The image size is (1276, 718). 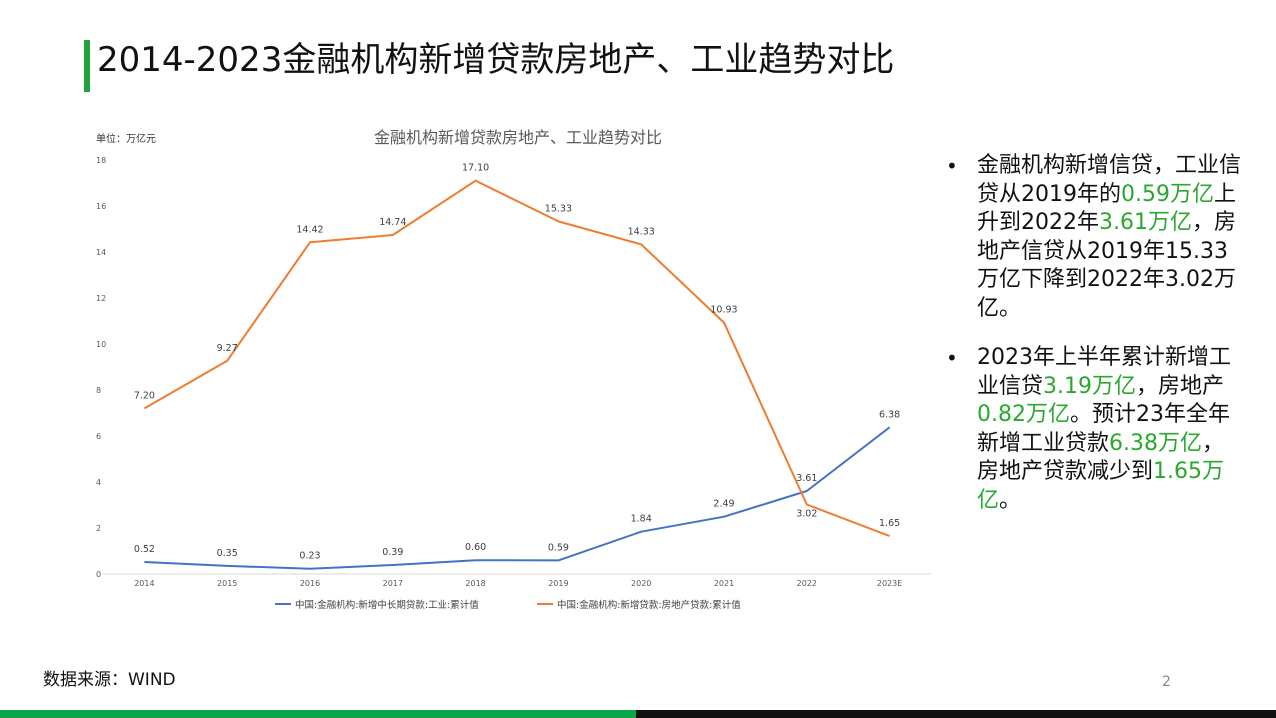 I want to click on data-label: 0.39, so click(x=392, y=552).